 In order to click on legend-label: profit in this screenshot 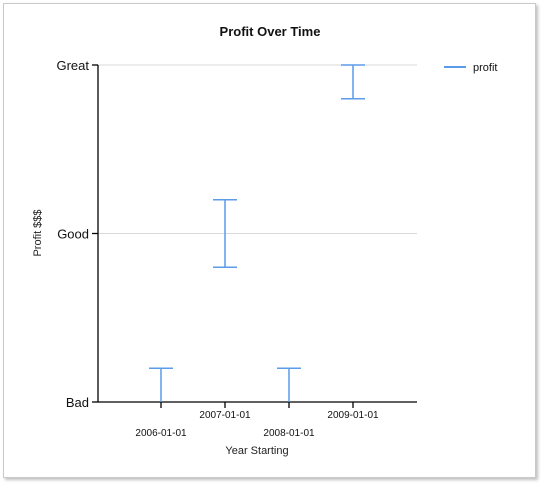, I will do `click(485, 68)`.